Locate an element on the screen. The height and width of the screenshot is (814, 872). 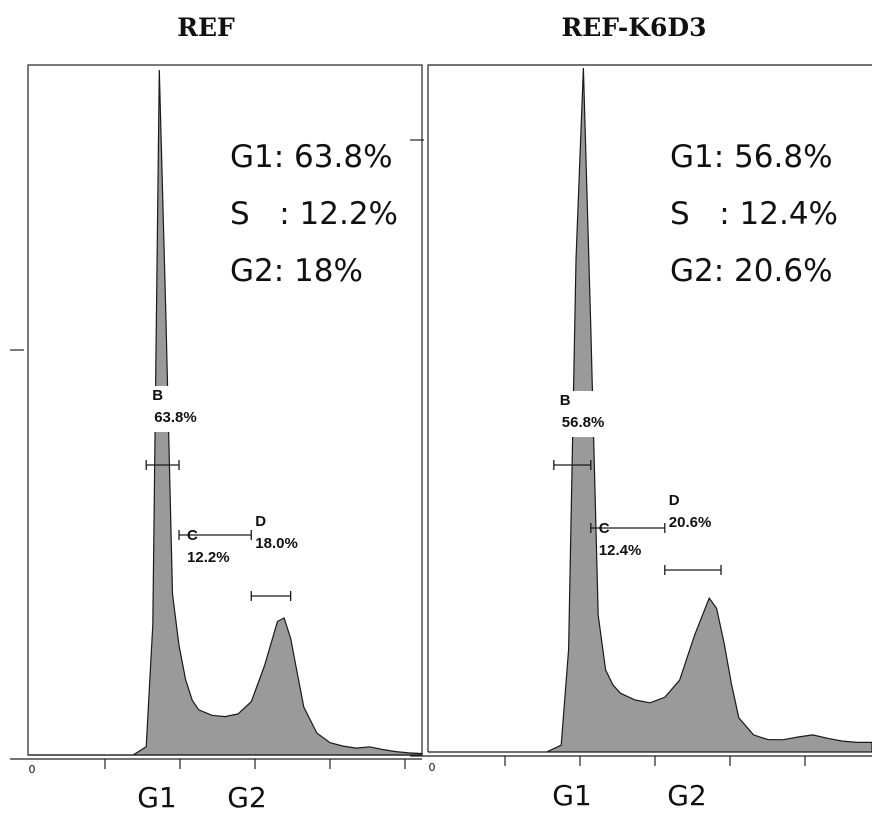
gate-percent-D-2: 20.6% is located at coordinates (690, 522).